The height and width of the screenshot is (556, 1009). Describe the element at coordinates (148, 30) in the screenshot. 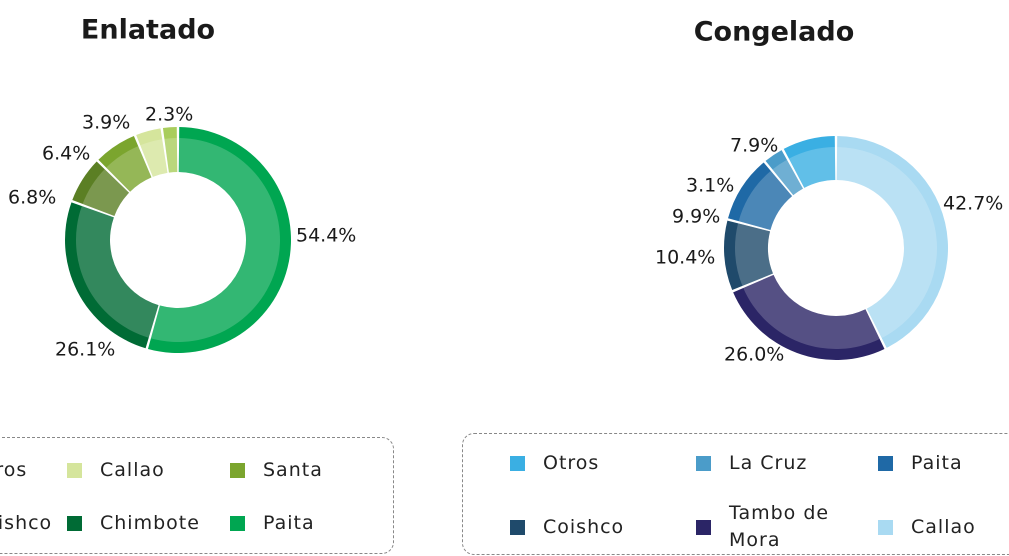

I see `chart-title: Enlatado` at that location.